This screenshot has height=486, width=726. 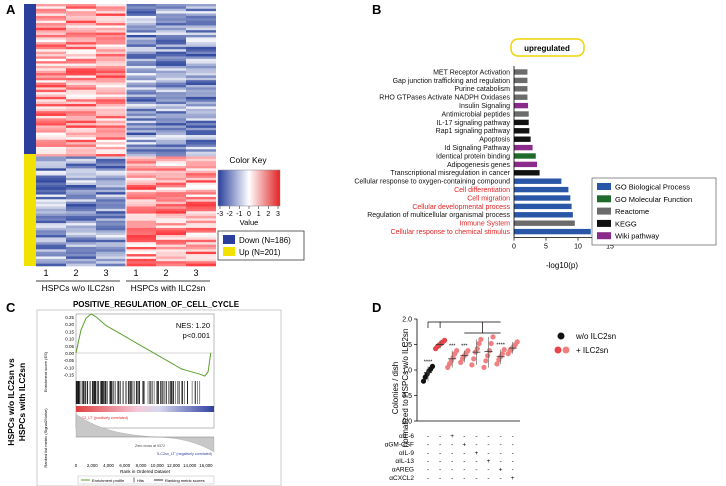 What do you see at coordinates (69, 324) in the screenshot?
I see `gsea-y-tick-label: 0.20` at bounding box center [69, 324].